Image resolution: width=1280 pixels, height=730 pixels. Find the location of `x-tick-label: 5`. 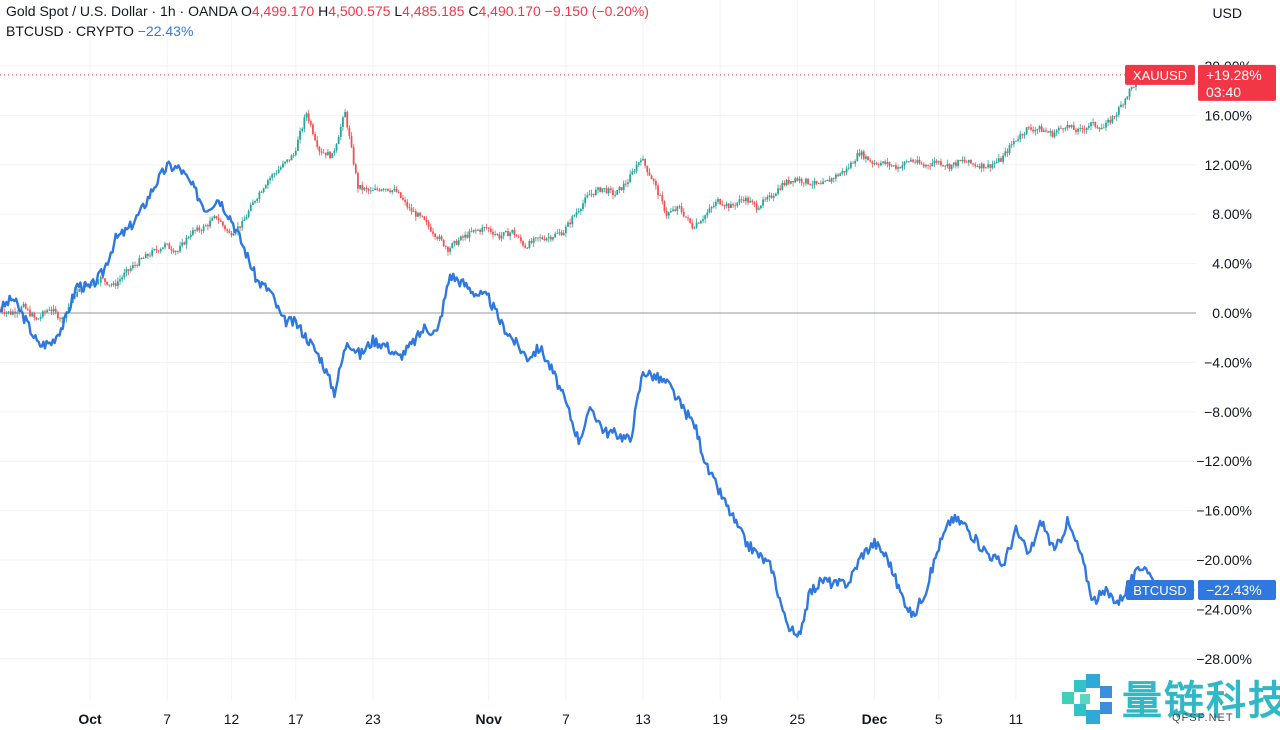

x-tick-label: 5 is located at coordinates (939, 719).